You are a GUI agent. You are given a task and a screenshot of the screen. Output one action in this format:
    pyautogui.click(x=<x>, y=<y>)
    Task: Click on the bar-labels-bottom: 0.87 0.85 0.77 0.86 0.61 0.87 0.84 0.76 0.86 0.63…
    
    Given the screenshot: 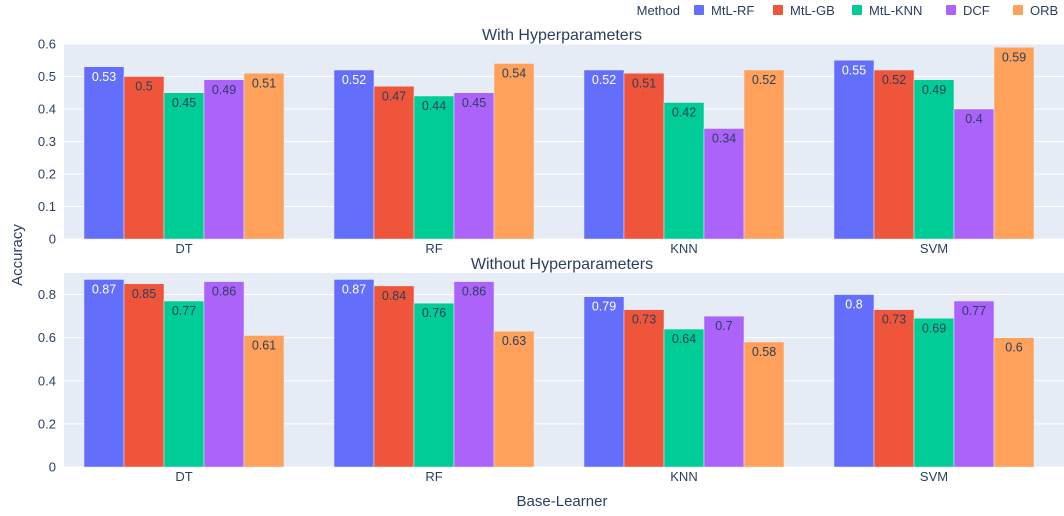 What is the action you would take?
    pyautogui.click(x=557, y=320)
    